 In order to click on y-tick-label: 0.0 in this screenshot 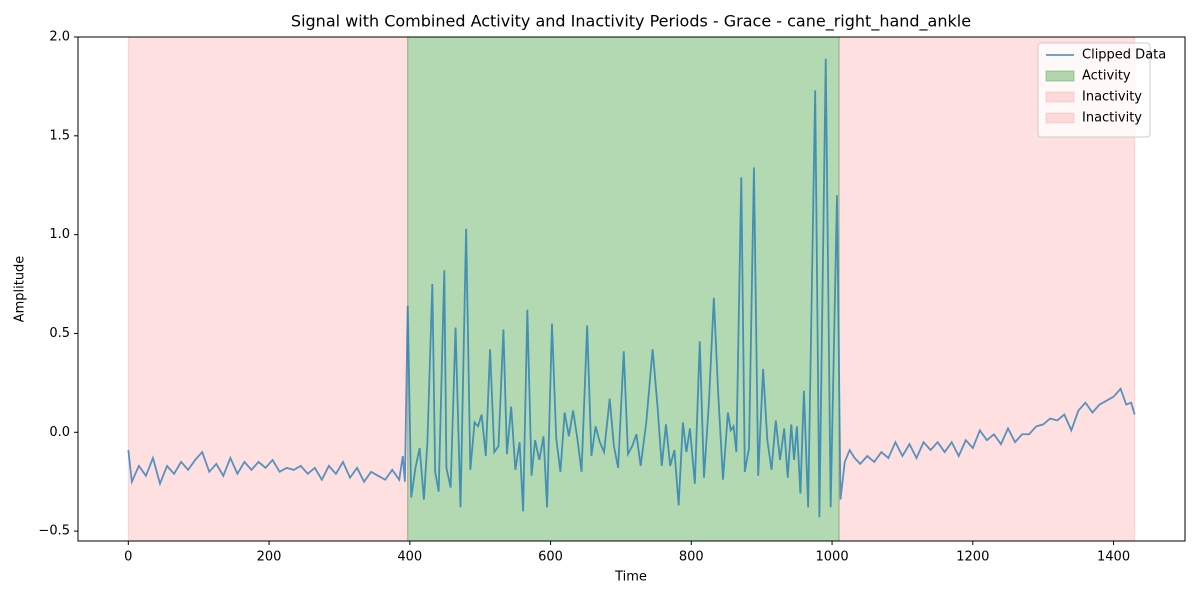, I will do `click(59, 432)`.